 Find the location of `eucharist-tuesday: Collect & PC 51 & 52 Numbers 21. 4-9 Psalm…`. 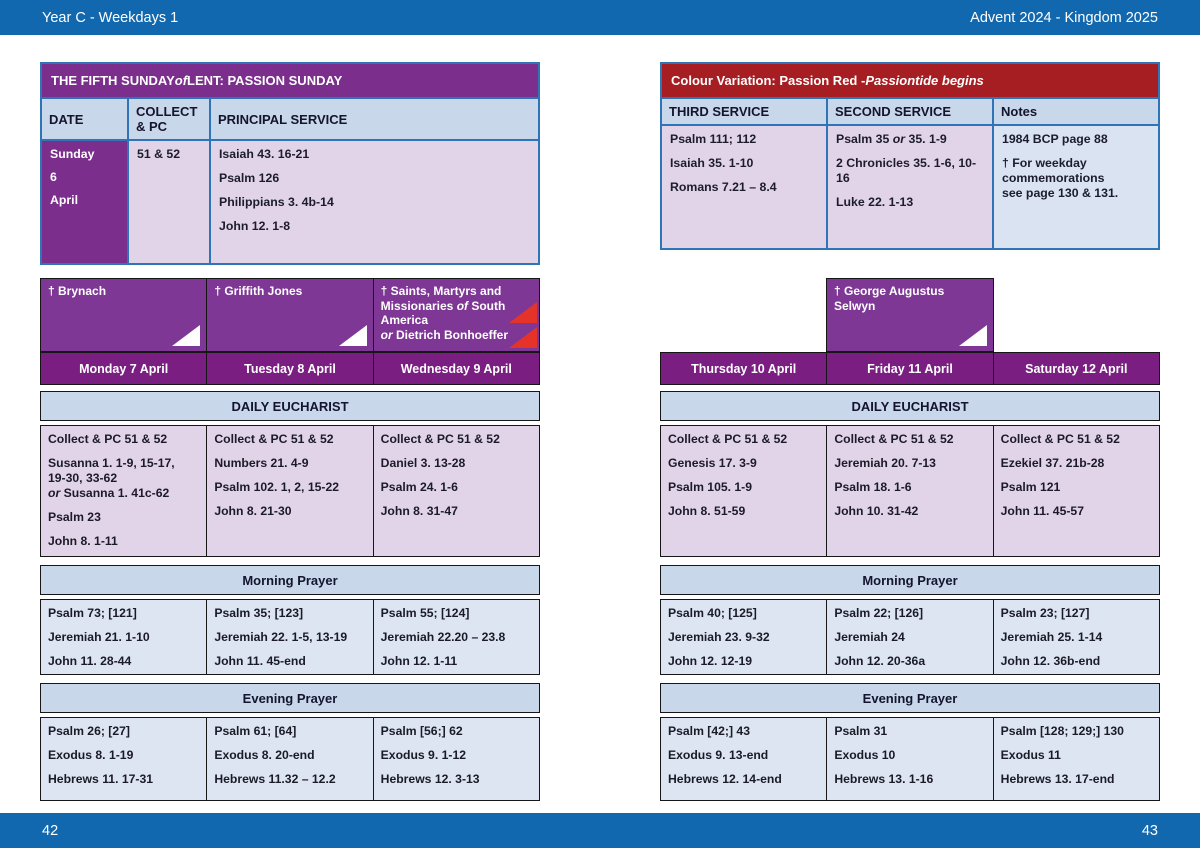

eucharist-tuesday: Collect & PC 51 & 52 Numbers 21. 4-9 Psalm… is located at coordinates (289, 491).